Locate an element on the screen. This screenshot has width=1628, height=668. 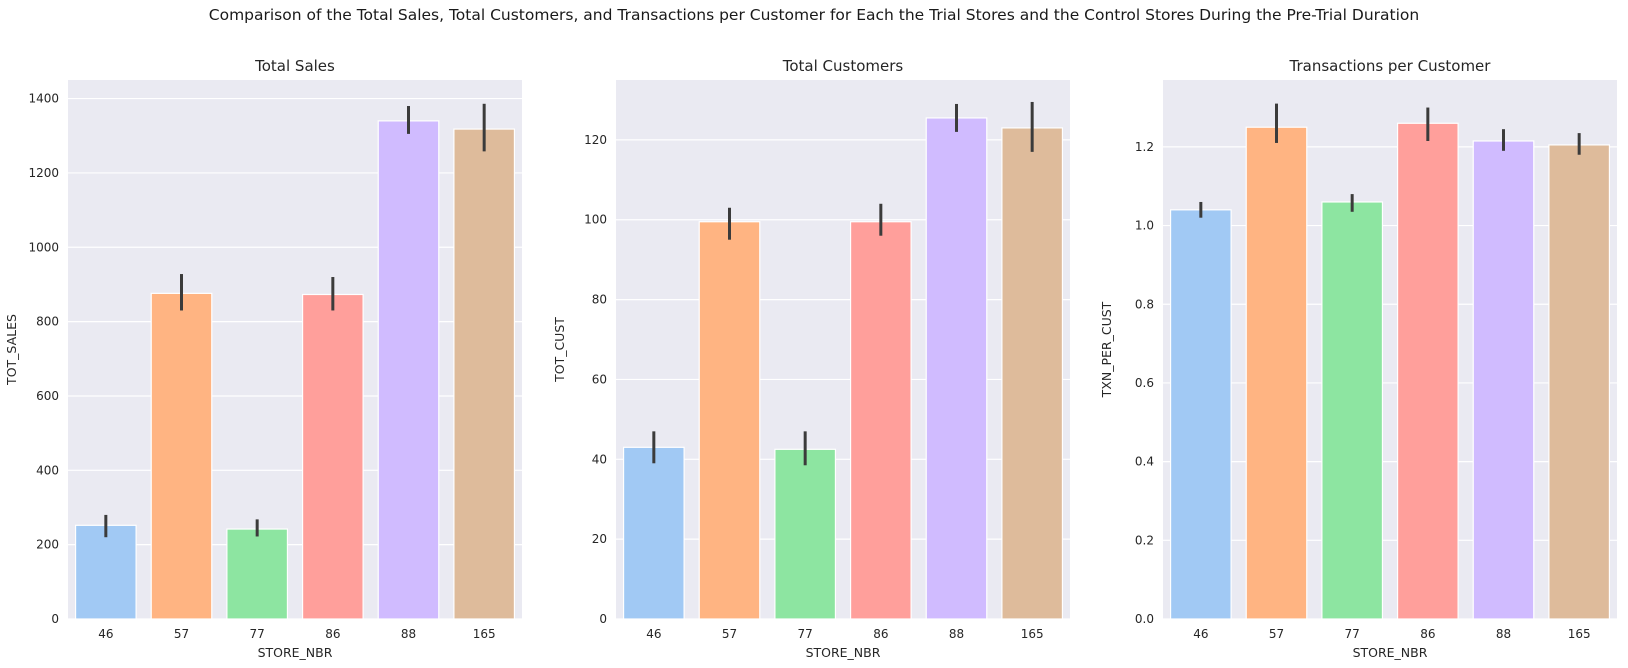
y-axis-label: TOT_SALES is located at coordinates (11, 350).